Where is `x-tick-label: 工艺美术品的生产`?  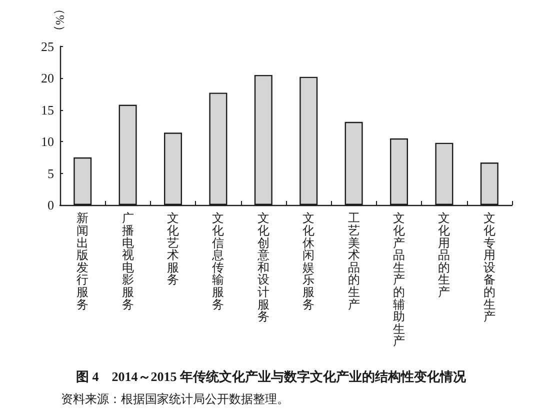 x-tick-label: 工艺美术品的生产 is located at coordinates (354, 261).